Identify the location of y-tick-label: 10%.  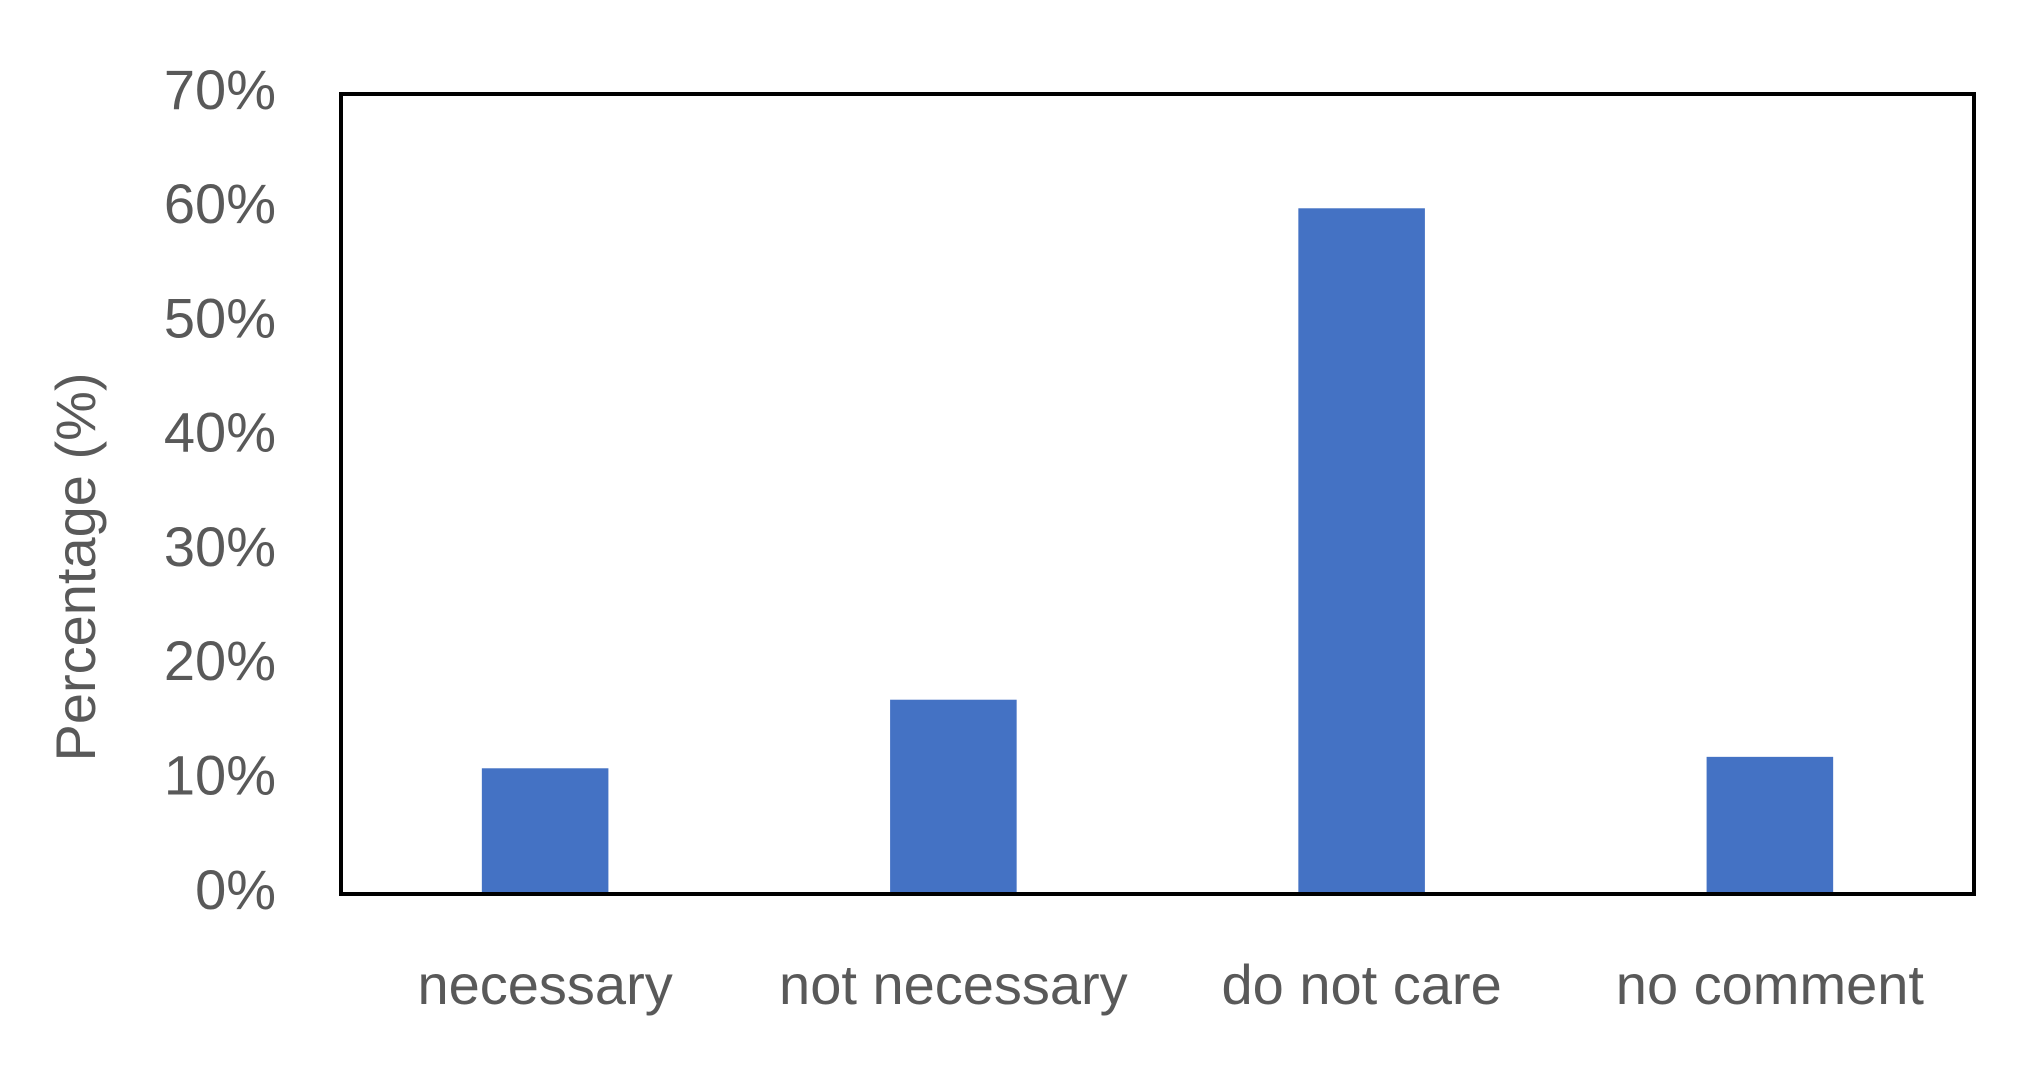
(220, 775).